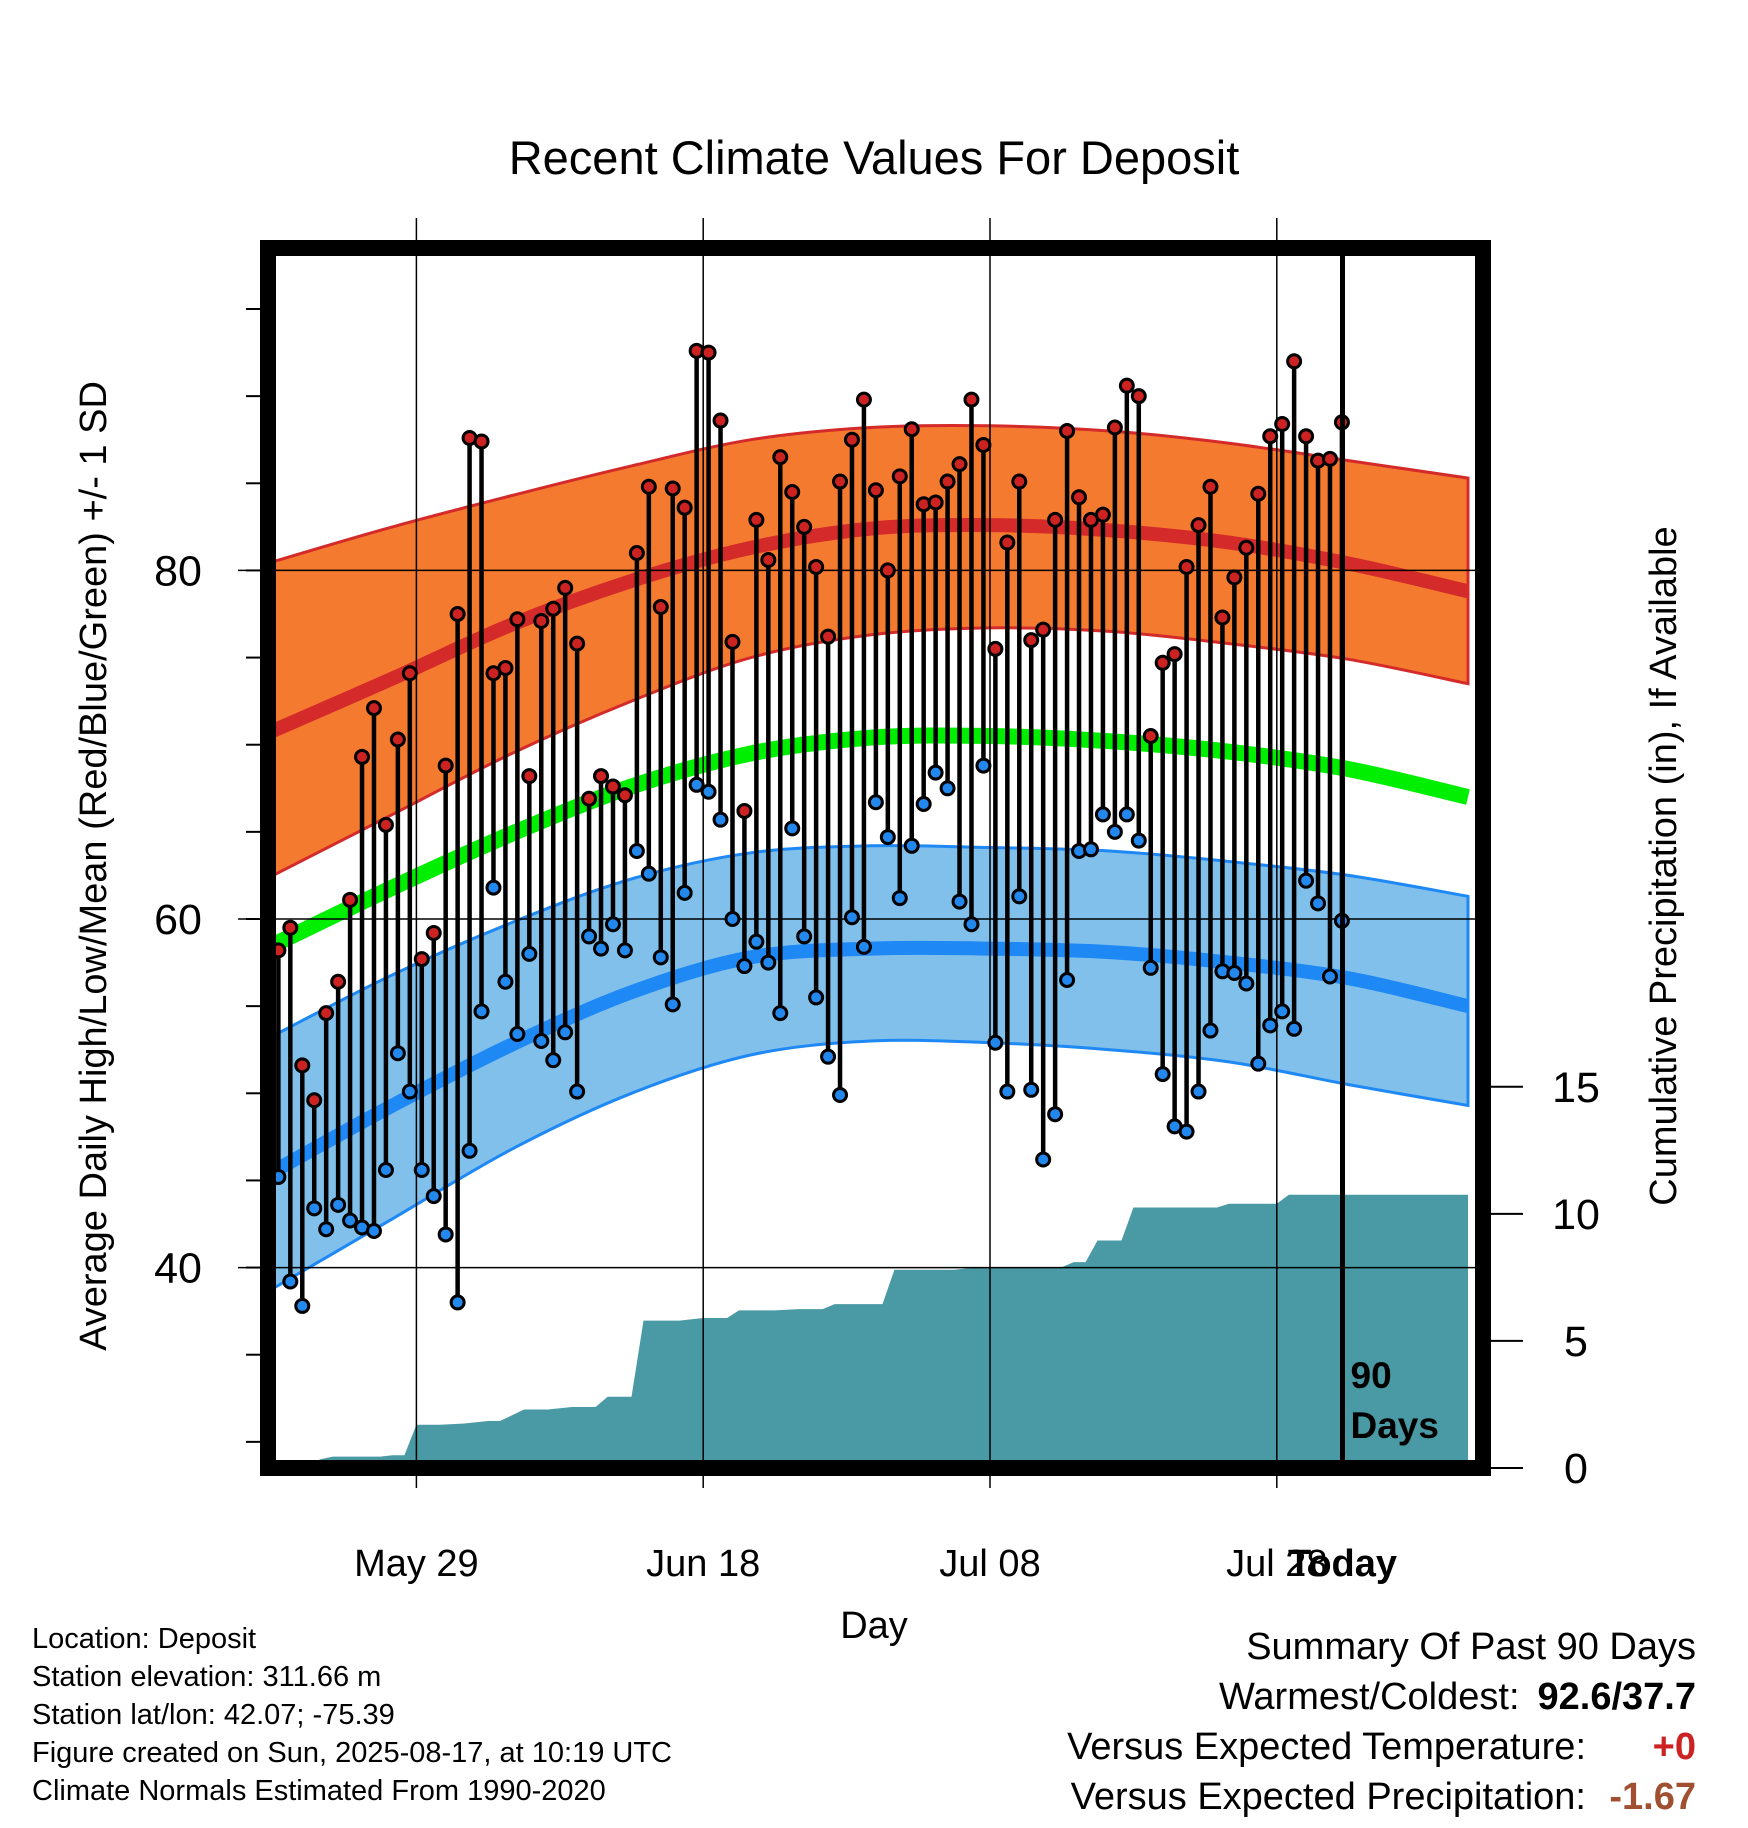  What do you see at coordinates (1395, 1425) in the screenshot?
I see `ninety-days-label-bottom: Days` at bounding box center [1395, 1425].